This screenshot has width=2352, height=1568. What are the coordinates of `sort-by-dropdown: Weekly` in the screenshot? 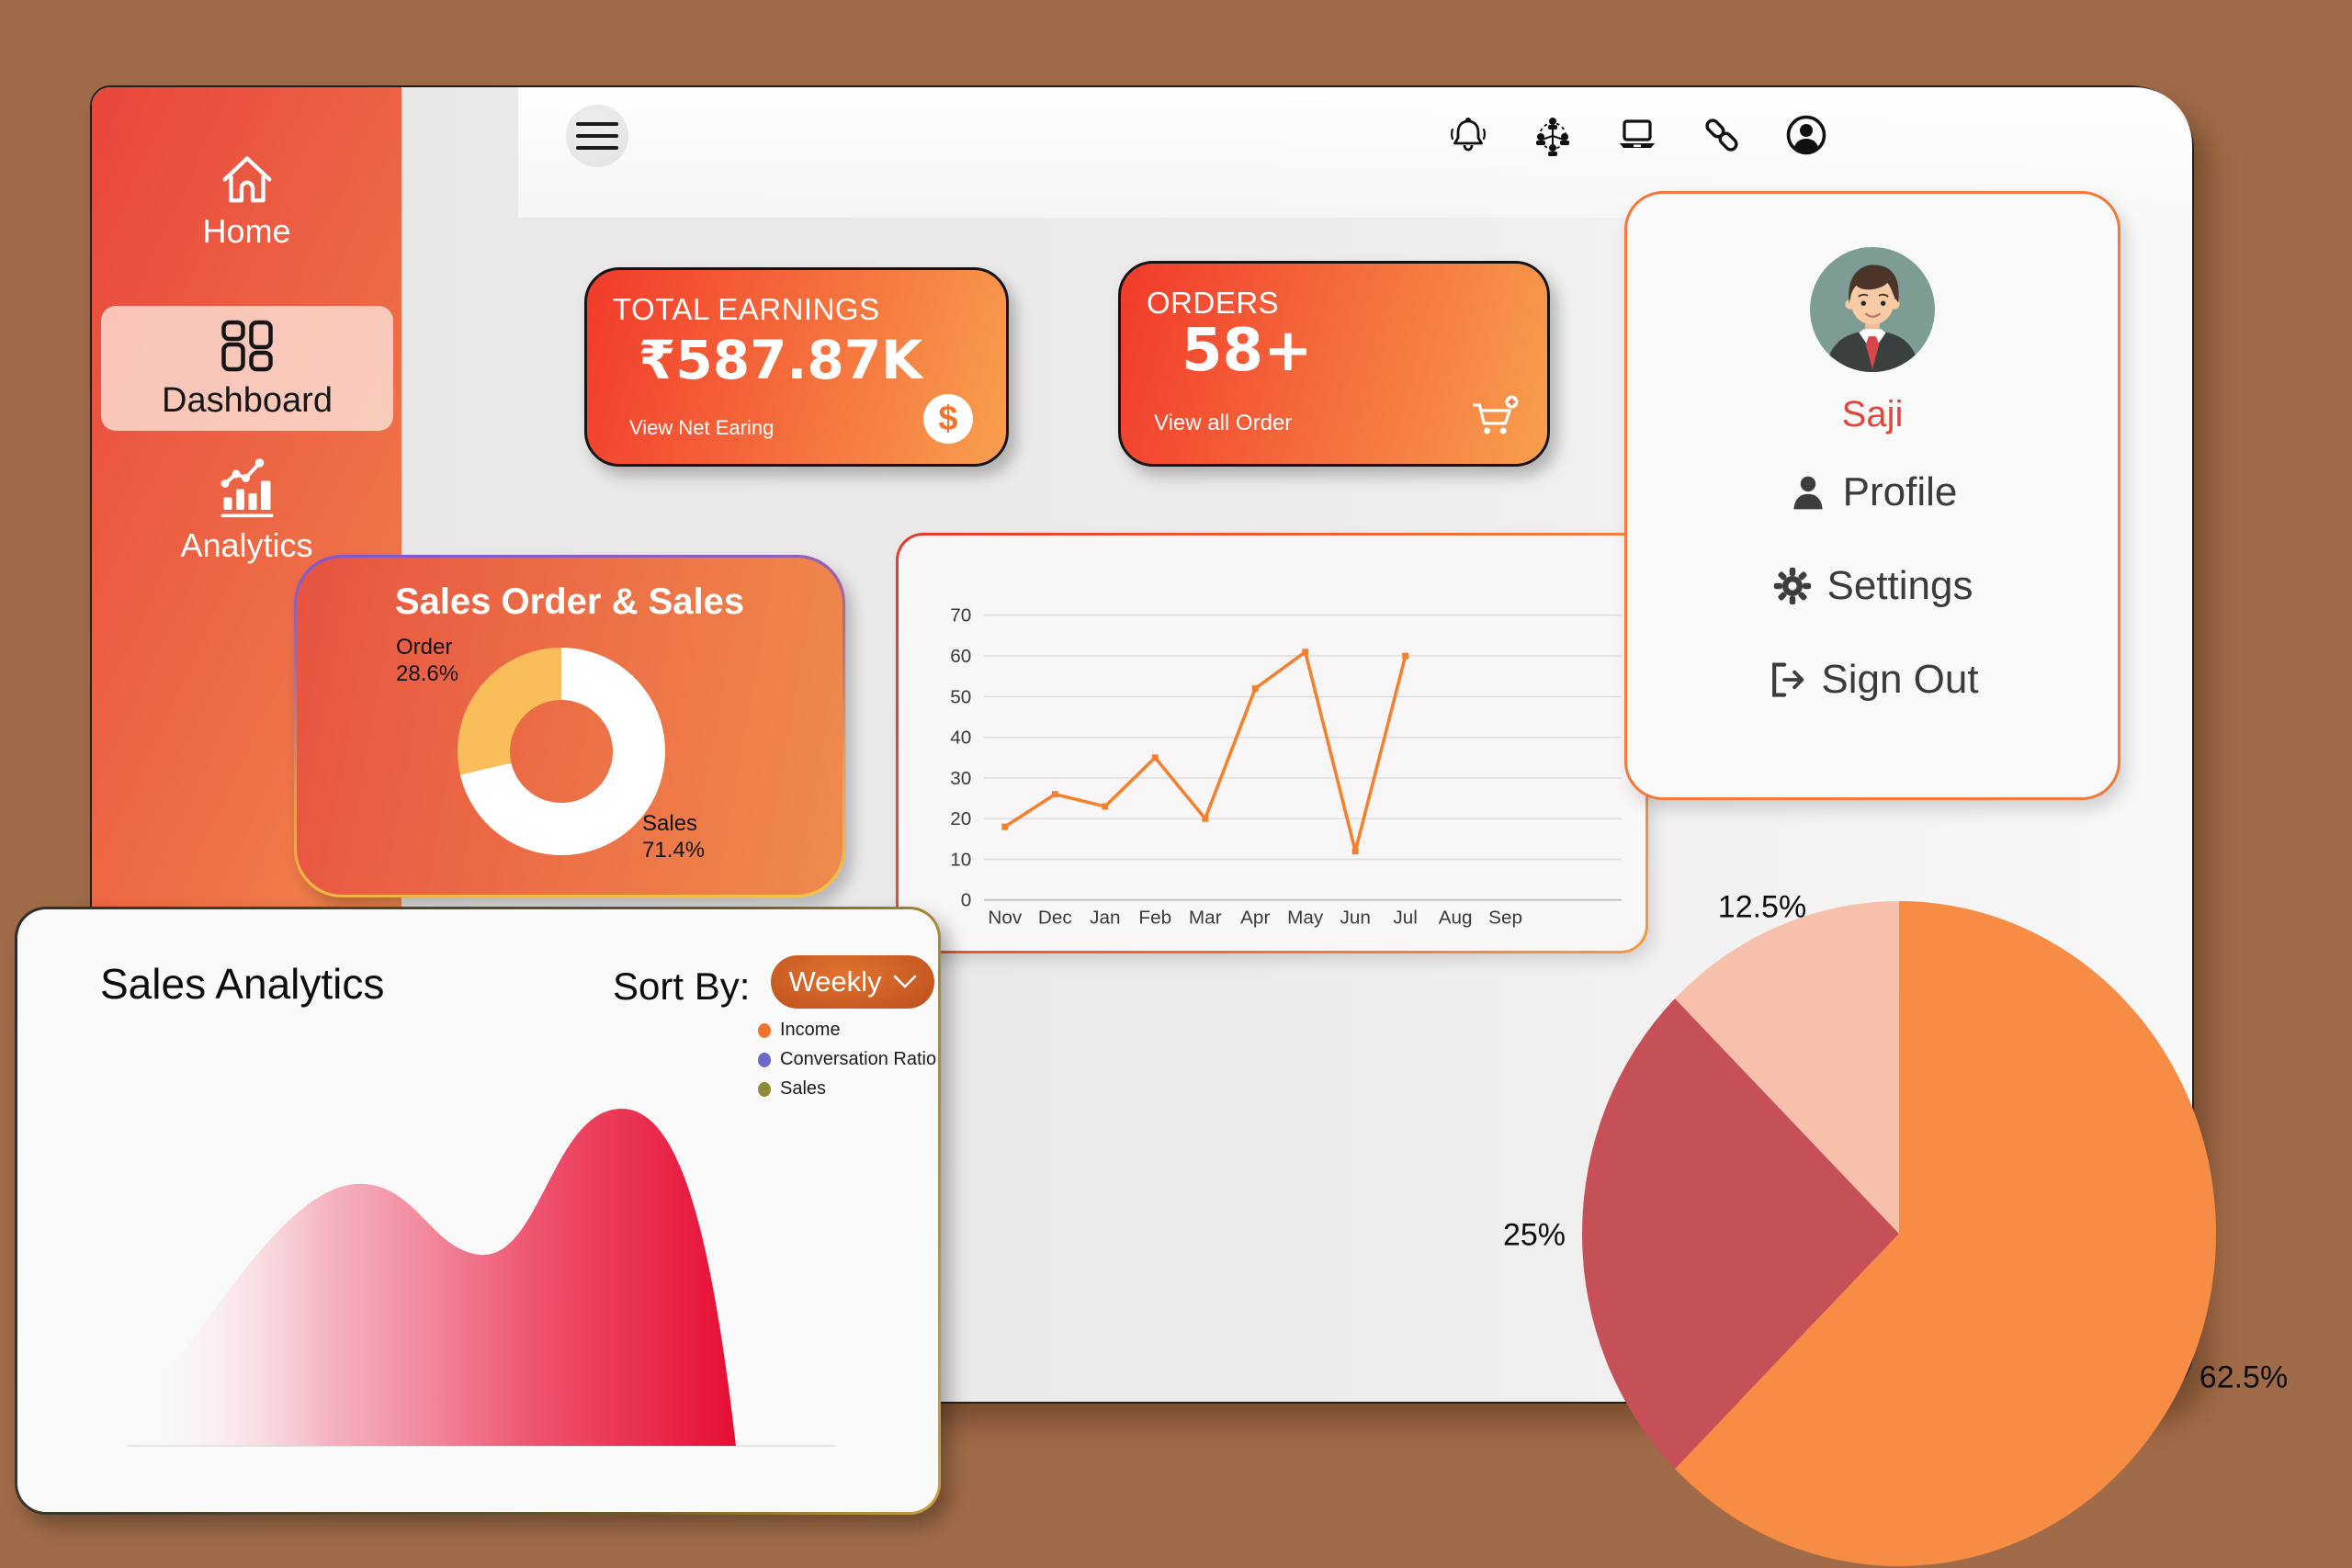 It's located at (853, 982).